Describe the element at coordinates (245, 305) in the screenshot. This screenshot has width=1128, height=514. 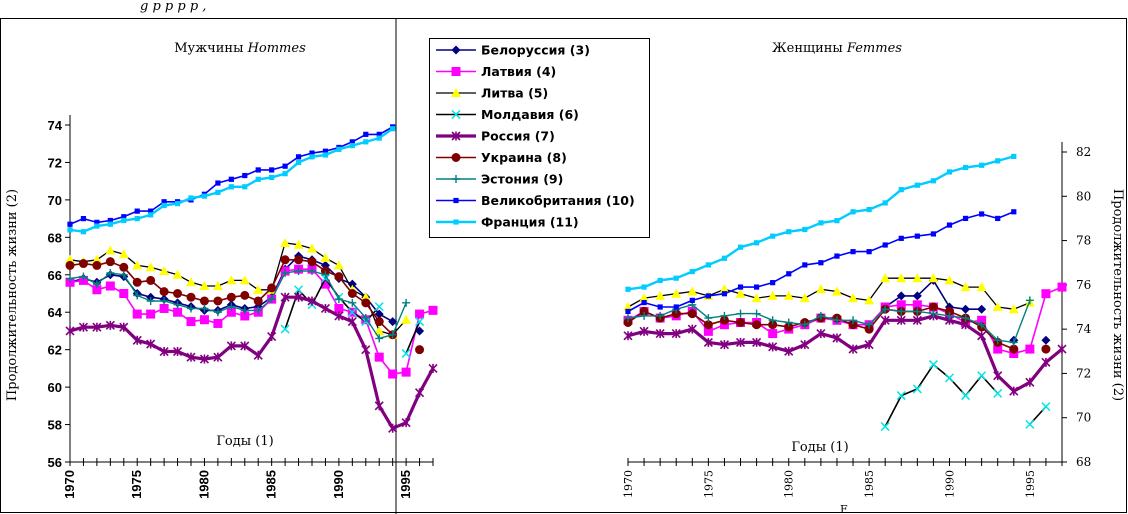
I see `series-ua` at that location.